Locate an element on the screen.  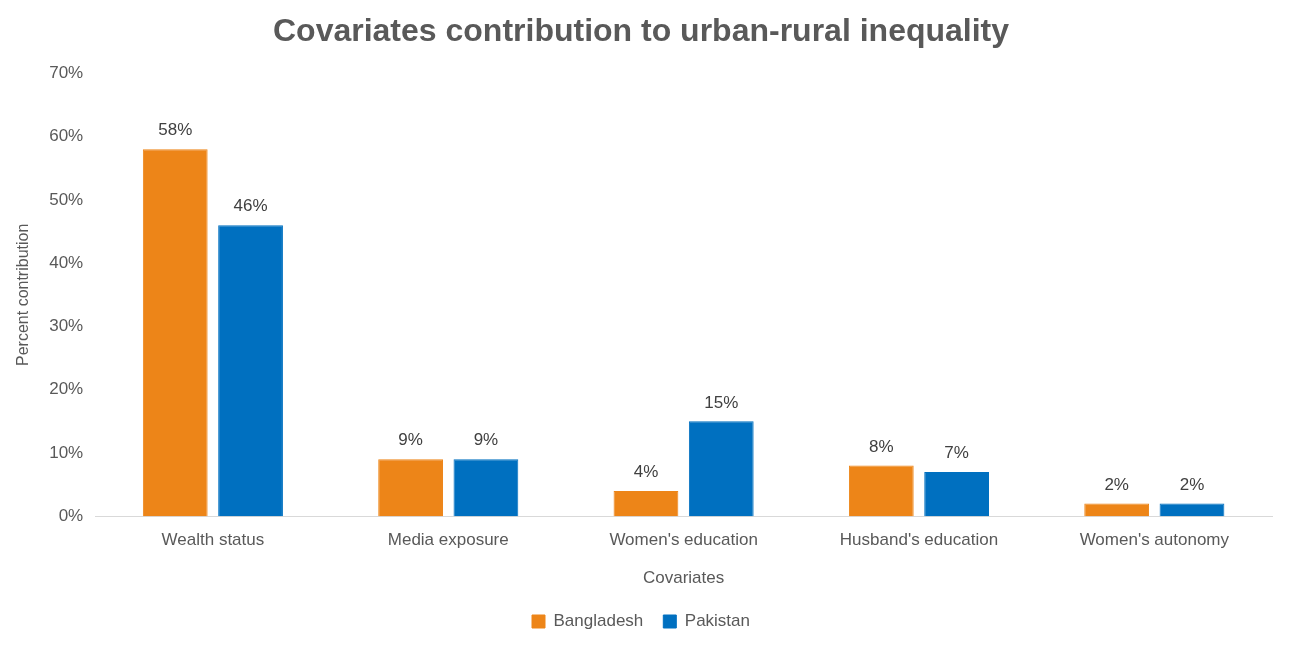
legend-label: Bangladesh is located at coordinates (598, 621).